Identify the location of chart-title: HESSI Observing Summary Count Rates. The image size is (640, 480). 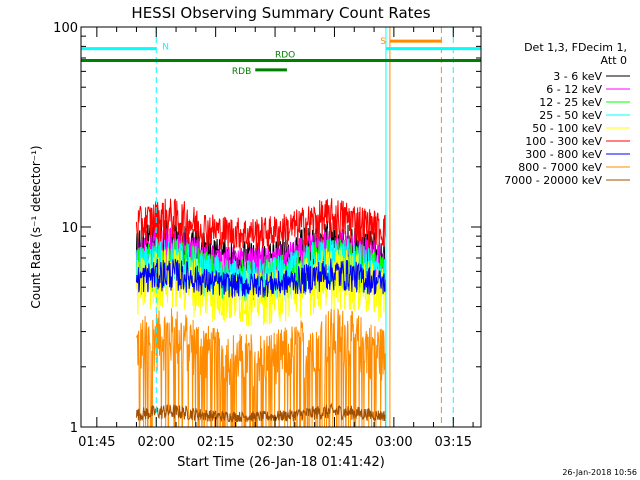
(280, 13).